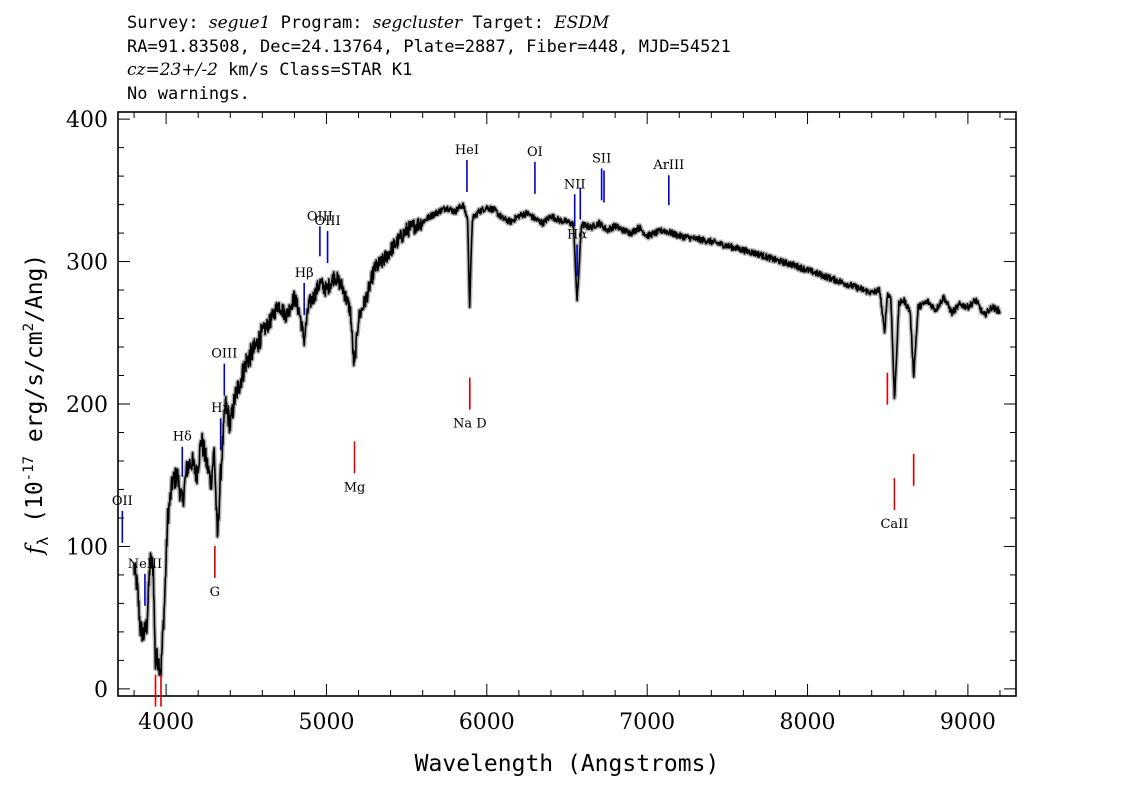  I want to click on survey-value: segue1, so click(239, 23).